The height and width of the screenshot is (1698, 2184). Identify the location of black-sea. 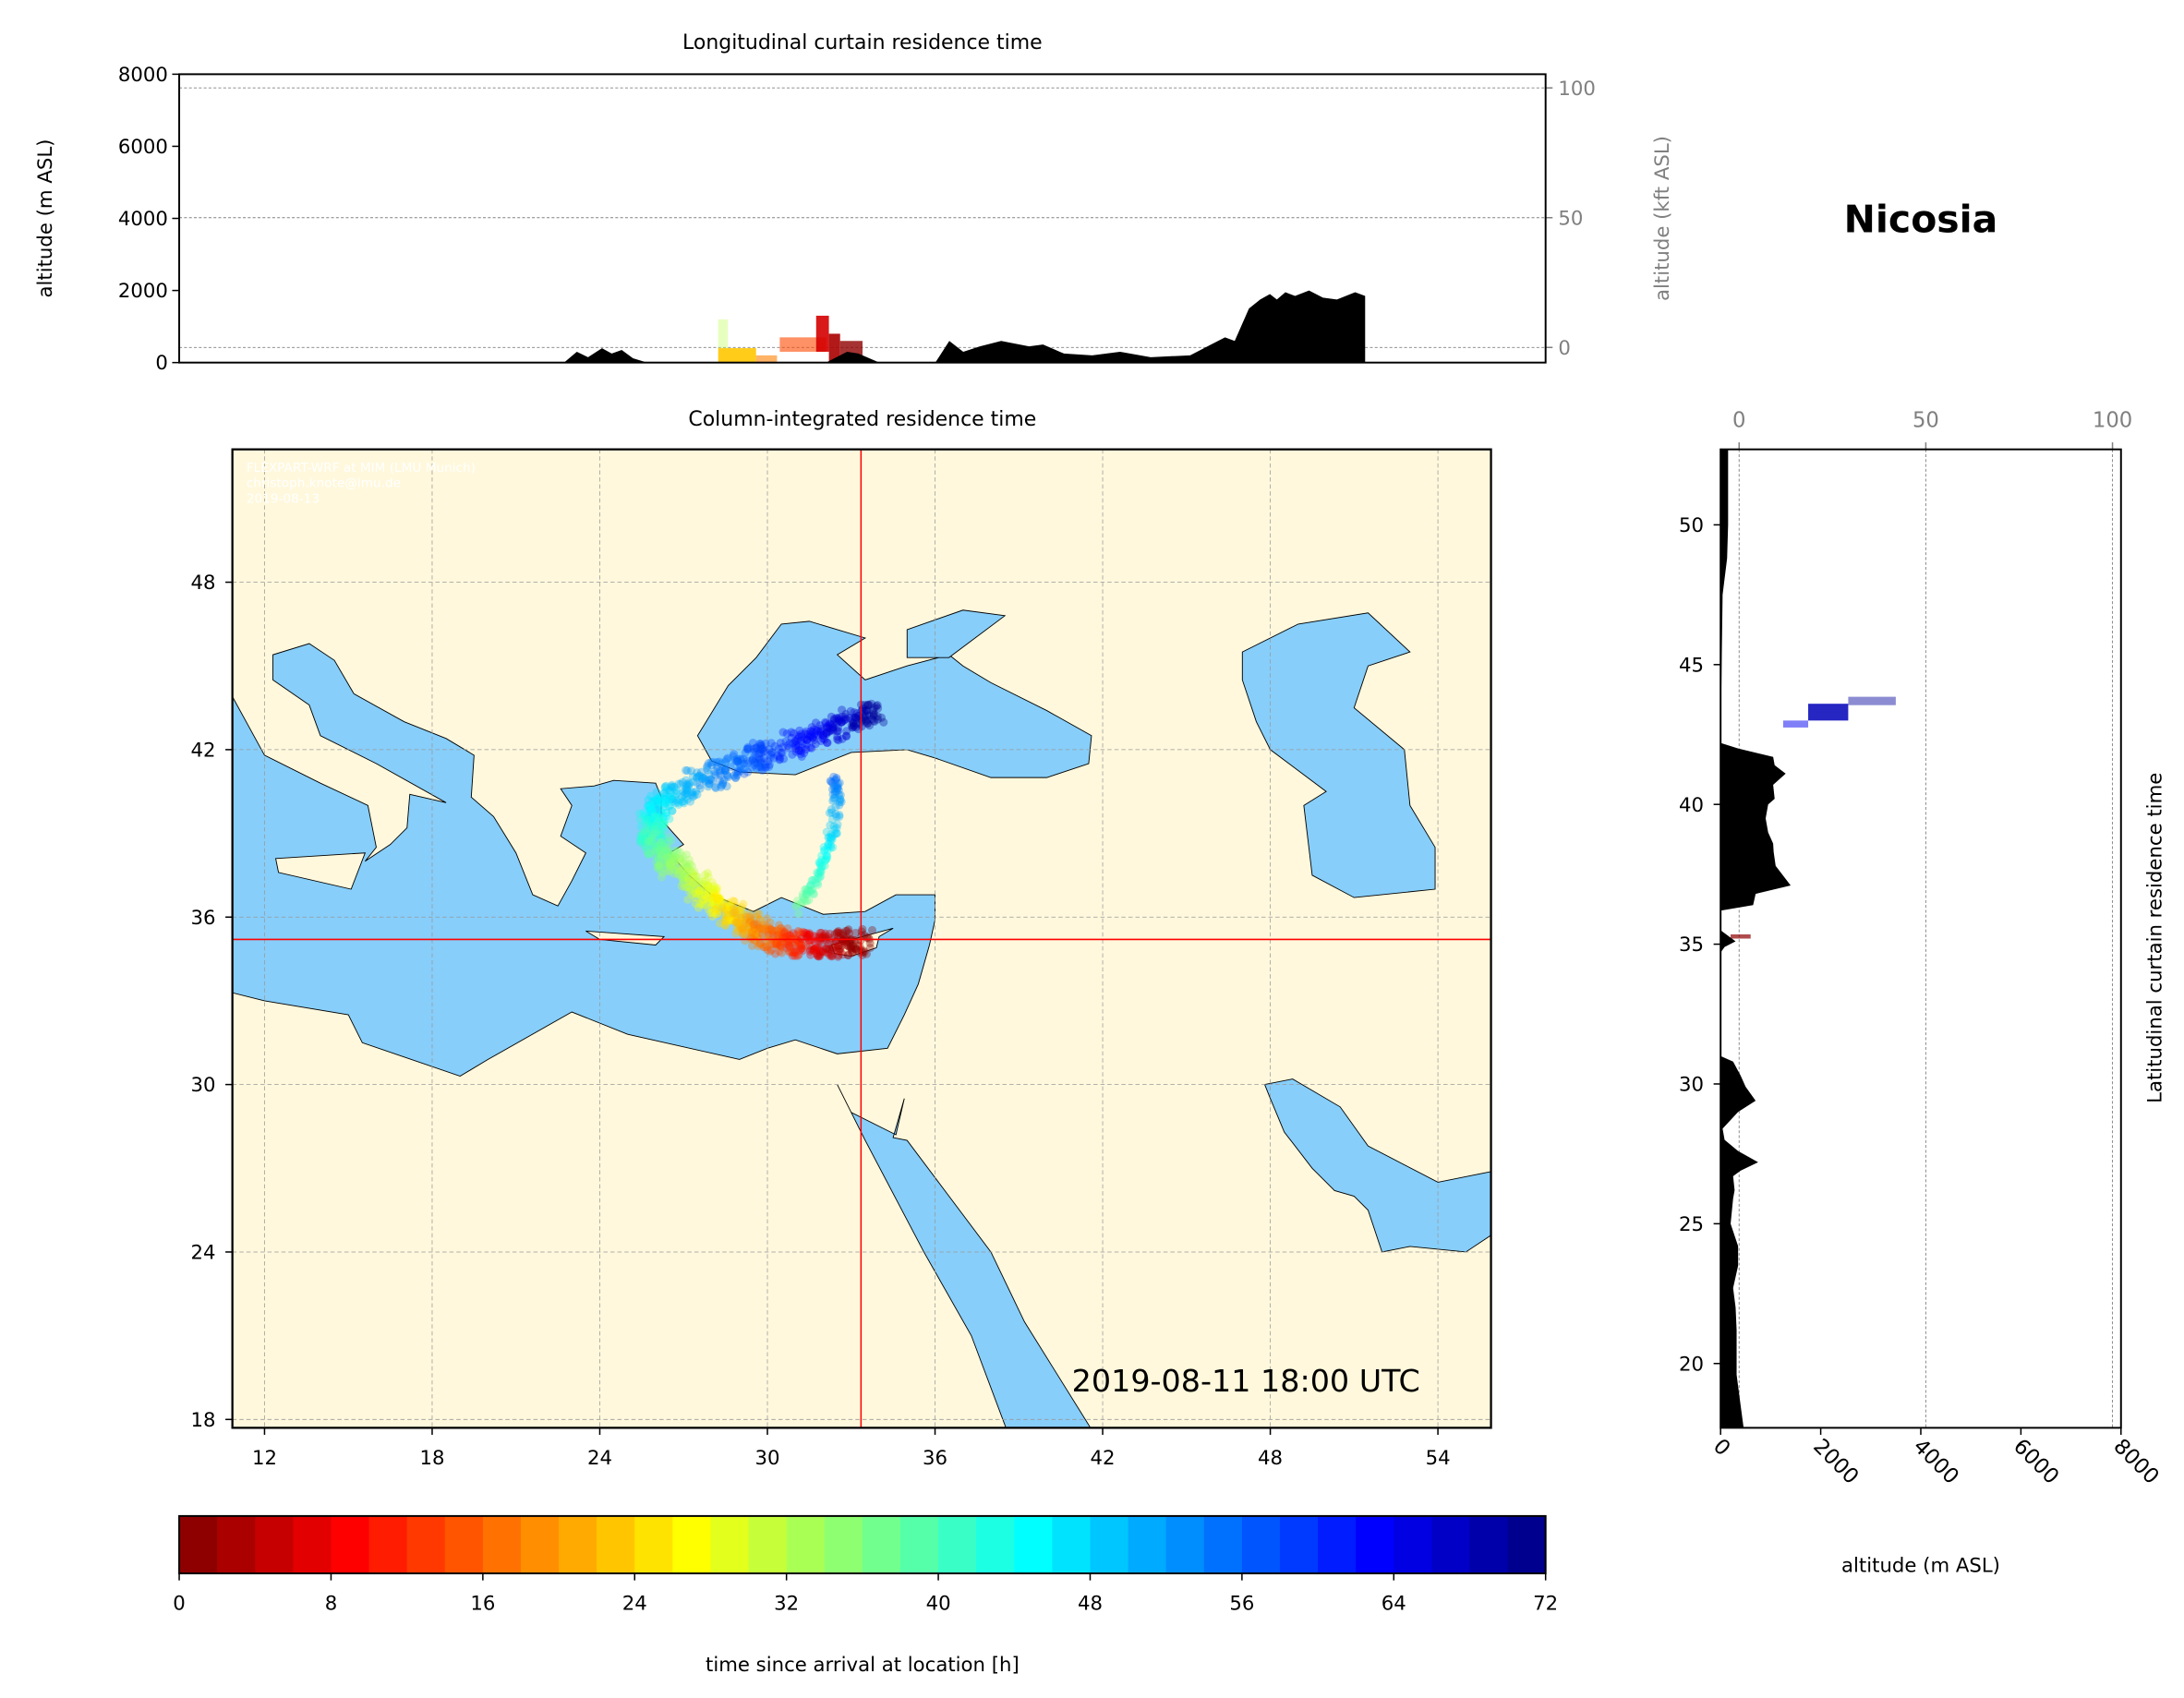
(894, 699).